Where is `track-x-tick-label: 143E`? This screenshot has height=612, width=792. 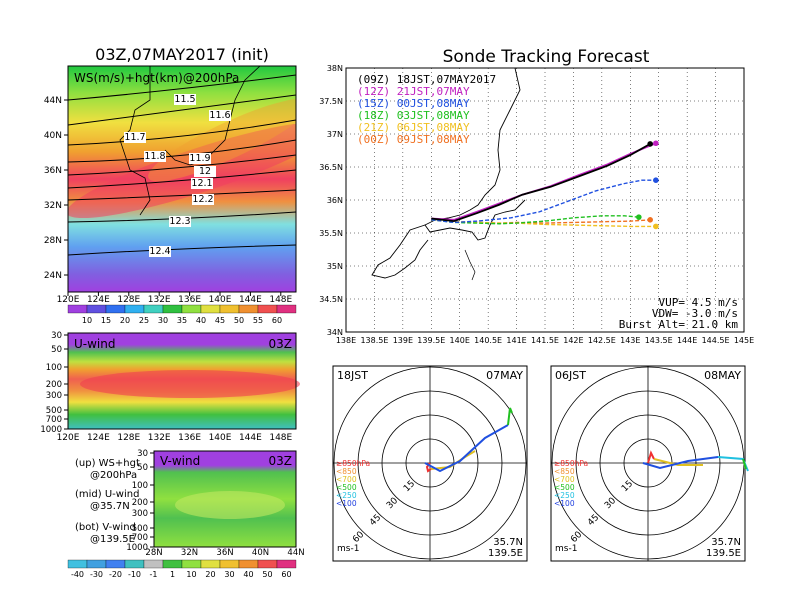
track-x-tick-label: 143E is located at coordinates (630, 340).